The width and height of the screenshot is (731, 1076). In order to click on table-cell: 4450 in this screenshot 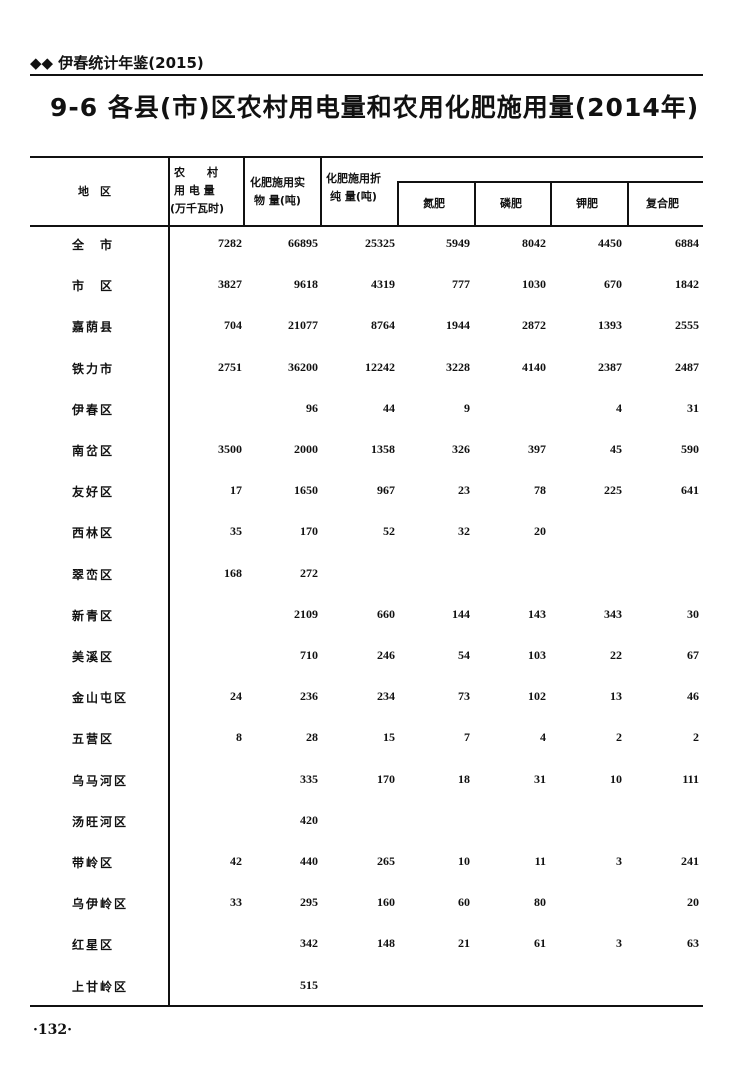, I will do `click(610, 243)`.